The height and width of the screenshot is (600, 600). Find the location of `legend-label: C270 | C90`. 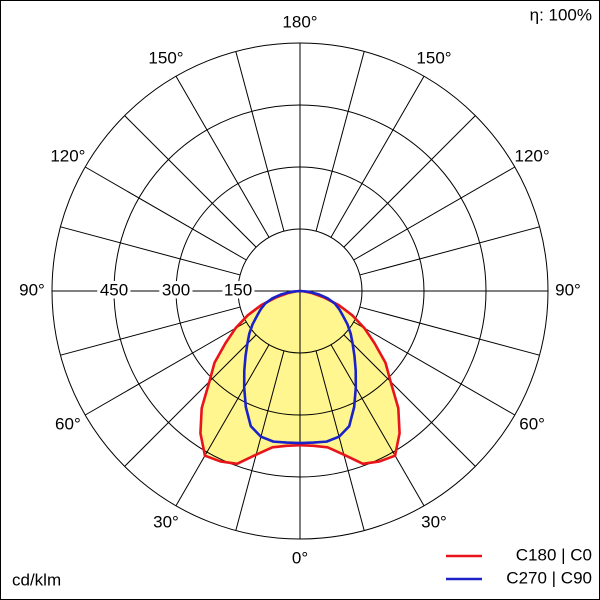

legend-label: C270 | C90 is located at coordinates (549, 577).